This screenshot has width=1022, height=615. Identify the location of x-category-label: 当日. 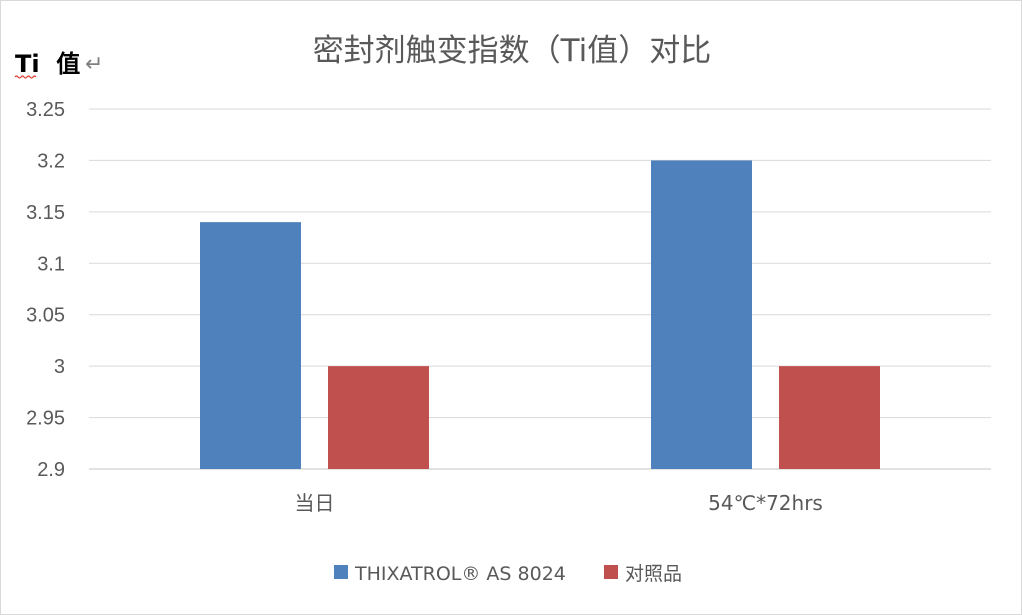
(315, 503).